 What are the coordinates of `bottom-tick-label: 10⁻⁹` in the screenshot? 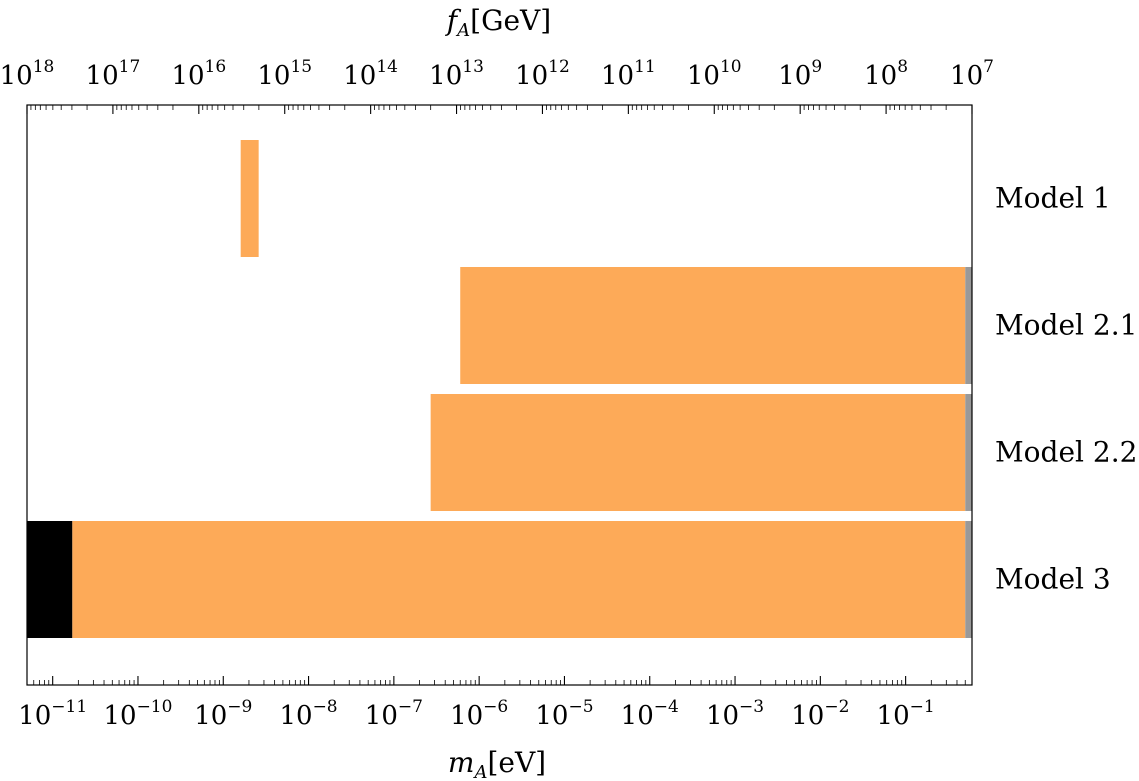 It's located at (223, 714).